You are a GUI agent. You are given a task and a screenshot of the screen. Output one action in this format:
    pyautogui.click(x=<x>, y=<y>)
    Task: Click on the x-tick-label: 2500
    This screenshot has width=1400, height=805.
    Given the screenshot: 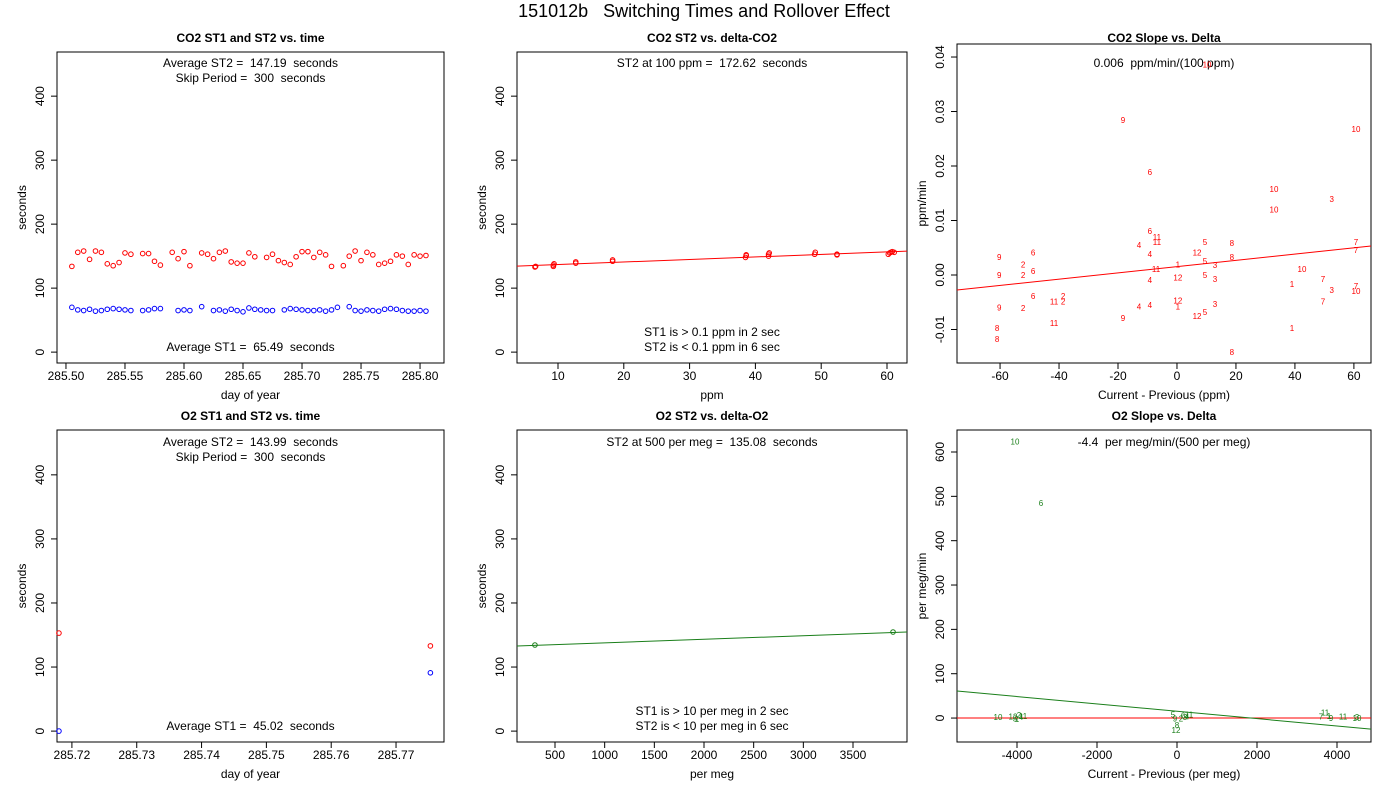 What is the action you would take?
    pyautogui.click(x=753, y=755)
    